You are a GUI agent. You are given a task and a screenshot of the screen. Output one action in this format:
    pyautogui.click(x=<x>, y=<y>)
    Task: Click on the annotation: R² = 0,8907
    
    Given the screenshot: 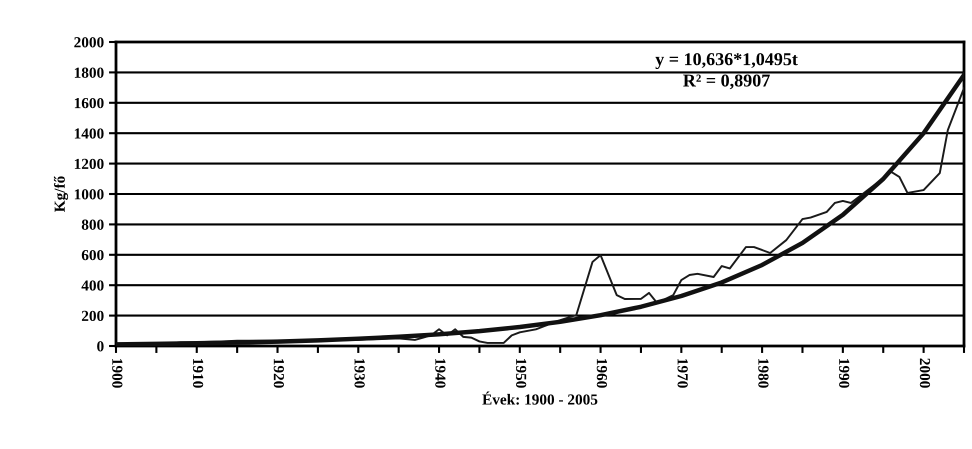 What is the action you would take?
    pyautogui.click(x=726, y=82)
    